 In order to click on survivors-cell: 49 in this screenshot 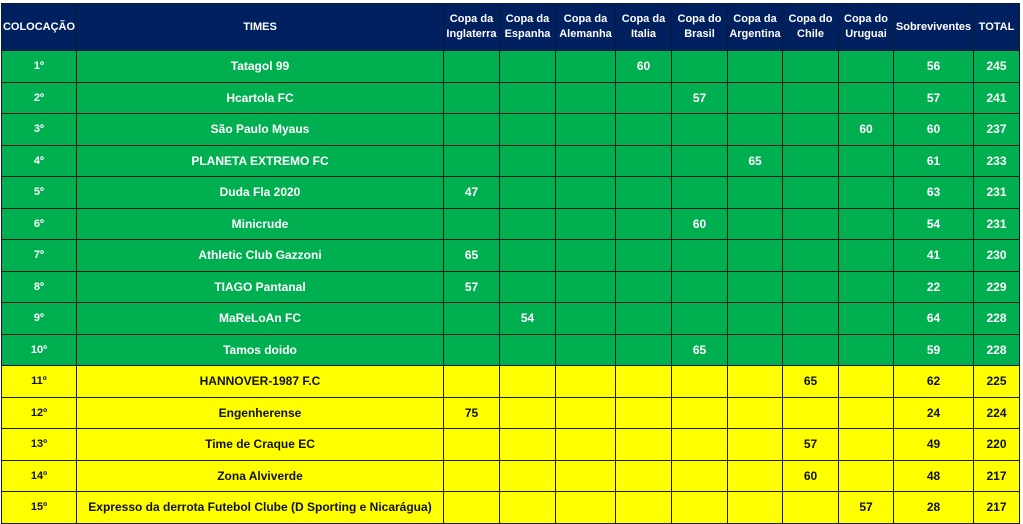, I will do `click(933, 444)`.